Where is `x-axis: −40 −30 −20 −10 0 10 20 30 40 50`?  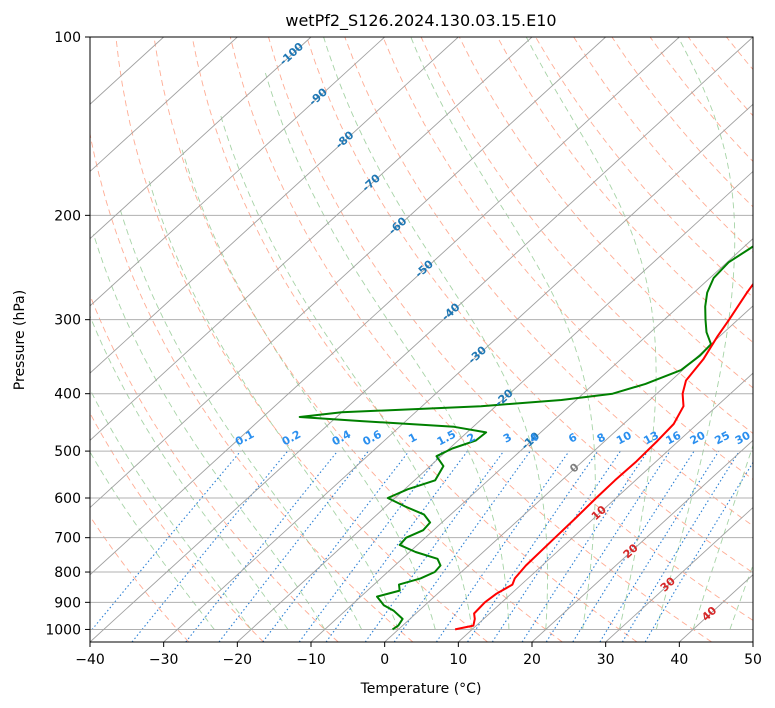
x-axis: −40 −30 −20 −10 0 10 20 30 40 50 is located at coordinates (418, 655).